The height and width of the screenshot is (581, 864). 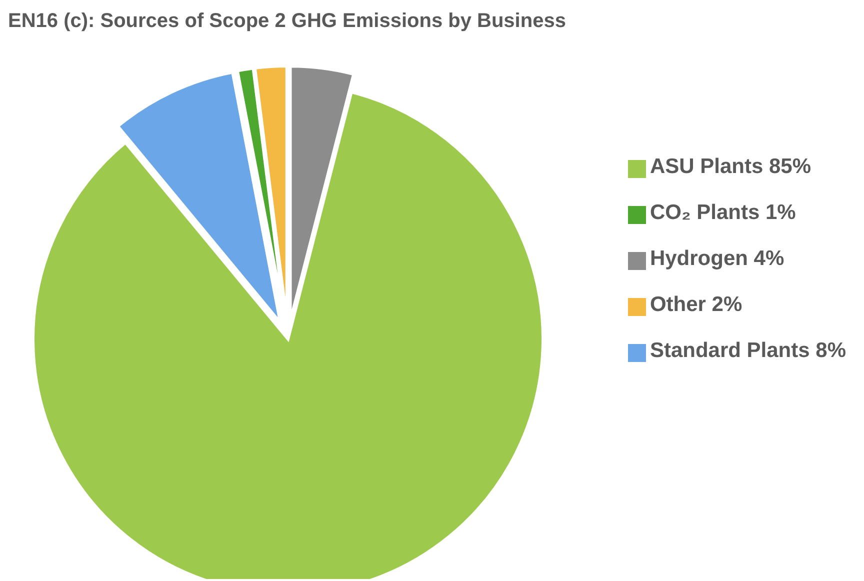 I want to click on legend-label: Other 2%, so click(x=696, y=304).